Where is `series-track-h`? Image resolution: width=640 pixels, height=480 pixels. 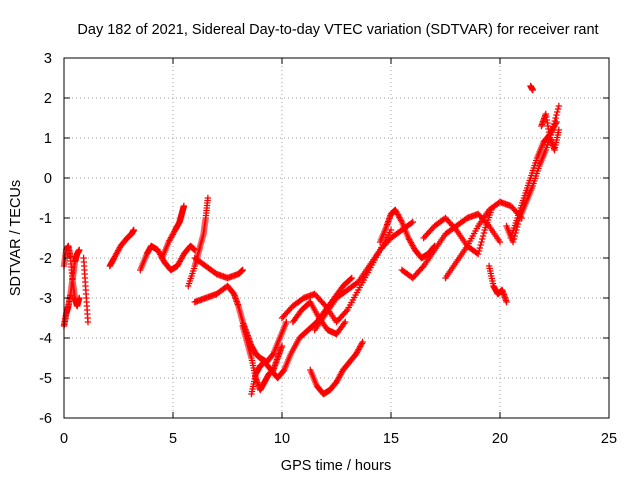 series-track-h is located at coordinates (218, 268).